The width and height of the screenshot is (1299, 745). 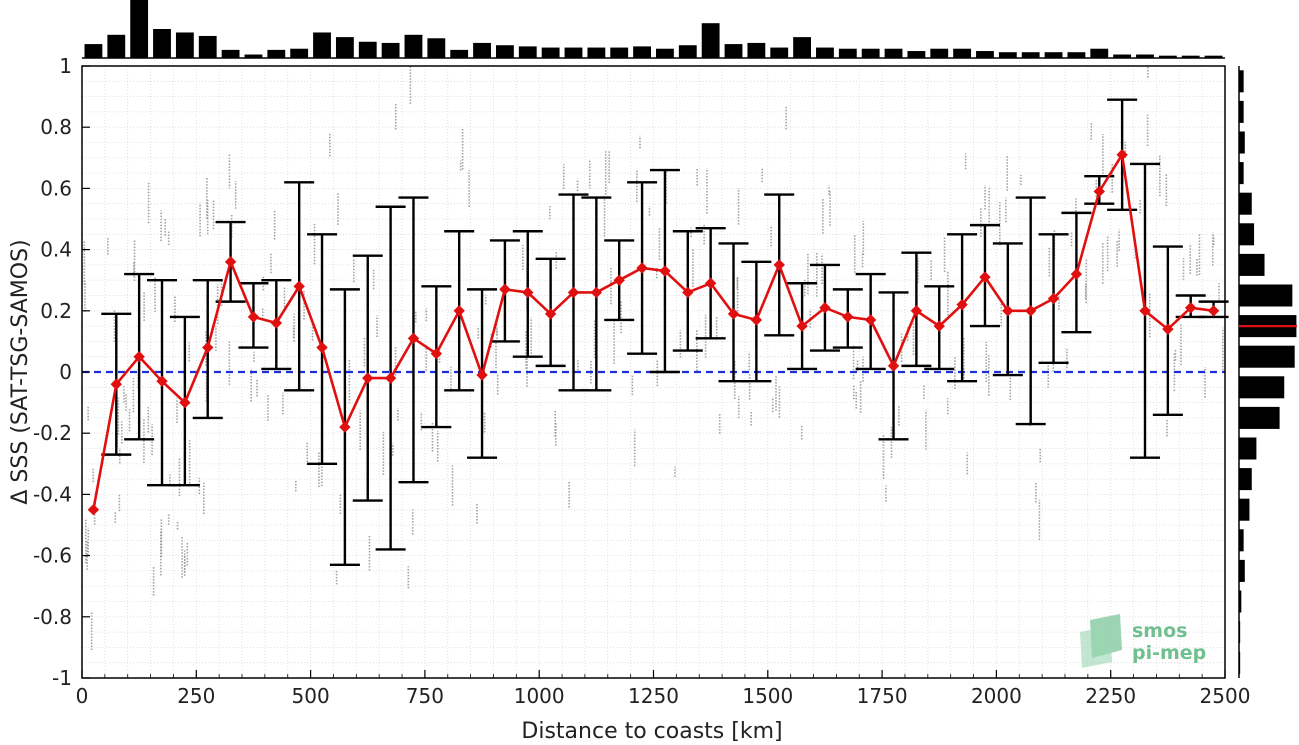 What do you see at coordinates (311, 696) in the screenshot?
I see `x-tick-label: 500` at bounding box center [311, 696].